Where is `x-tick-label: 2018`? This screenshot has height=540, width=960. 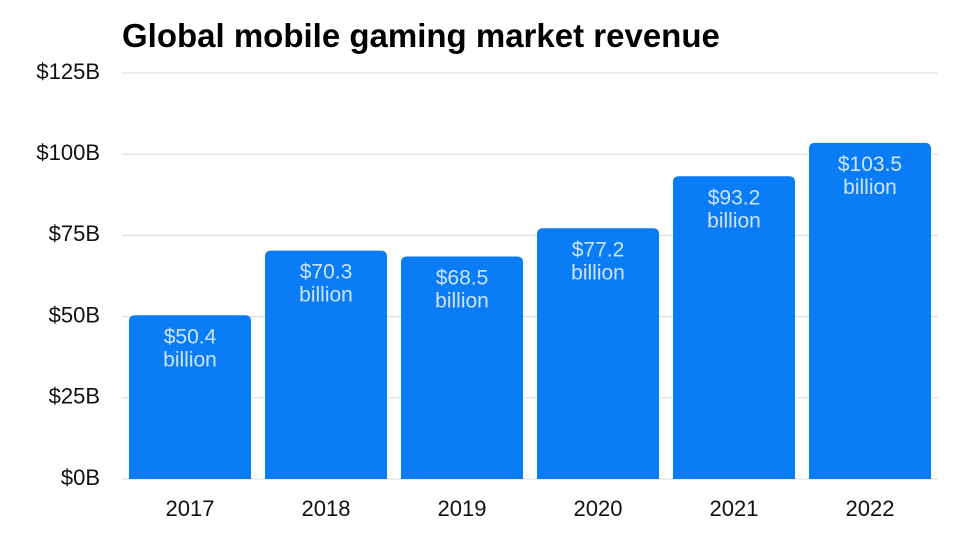
x-tick-label: 2018 is located at coordinates (326, 508).